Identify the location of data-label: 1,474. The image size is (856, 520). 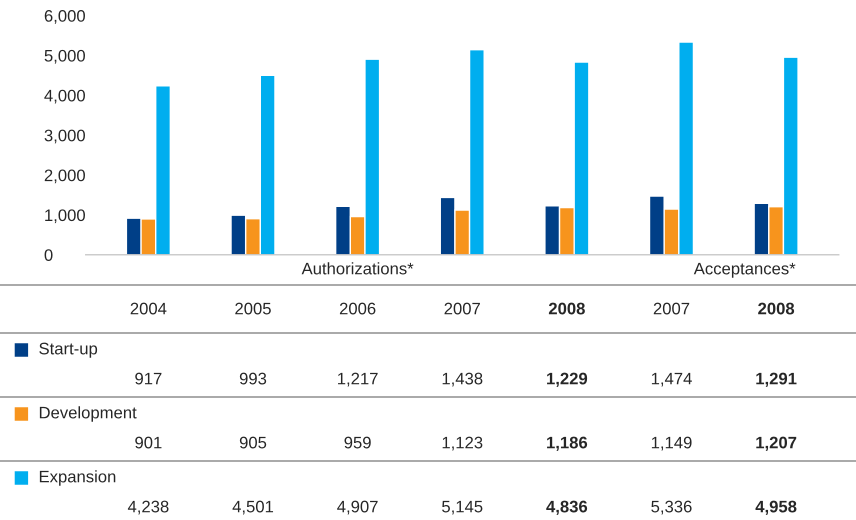
(672, 379).